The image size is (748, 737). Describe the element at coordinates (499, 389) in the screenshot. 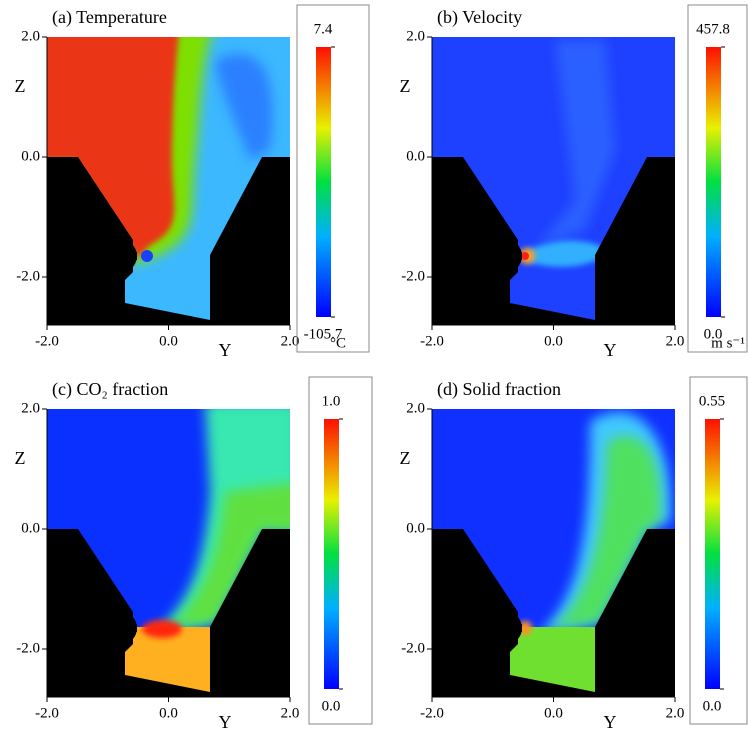

I see `chart-title: (d) Solid fraction` at that location.